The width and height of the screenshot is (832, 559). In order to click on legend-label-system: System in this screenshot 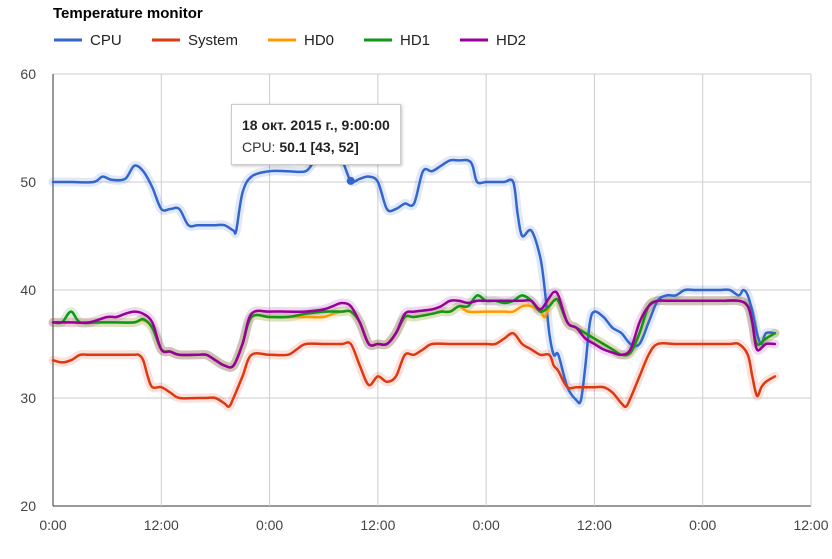, I will do `click(213, 40)`.